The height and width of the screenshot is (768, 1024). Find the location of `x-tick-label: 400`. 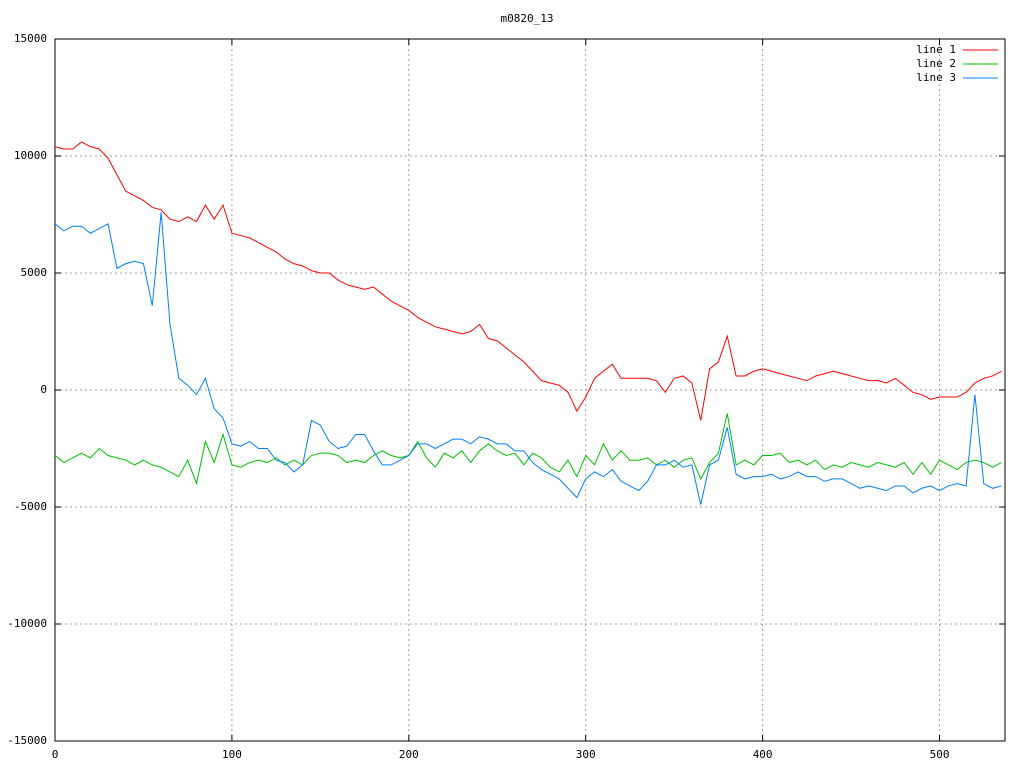

x-tick-label: 400 is located at coordinates (763, 754).